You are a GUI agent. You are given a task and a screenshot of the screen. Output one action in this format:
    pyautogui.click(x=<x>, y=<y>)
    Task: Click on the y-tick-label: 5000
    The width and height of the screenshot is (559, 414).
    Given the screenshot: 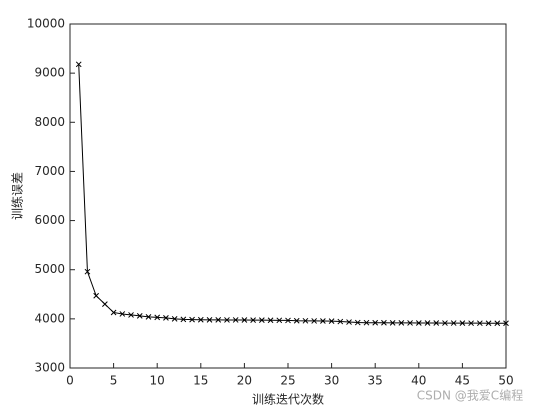 What is the action you would take?
    pyautogui.click(x=49, y=269)
    